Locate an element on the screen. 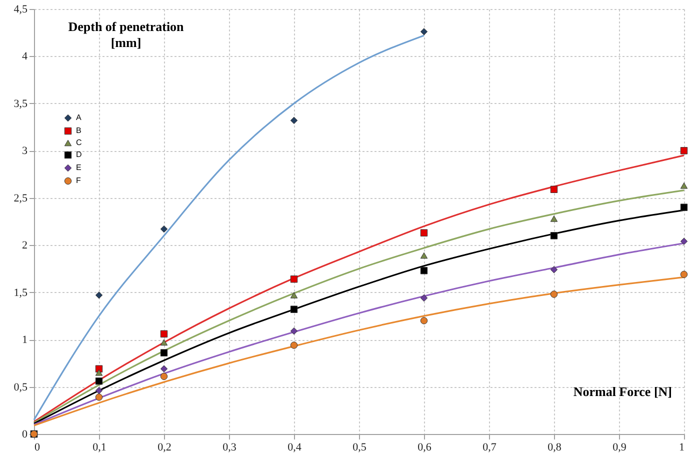 Image resolution: width=696 pixels, height=459 pixels. legend-label: B is located at coordinates (79, 130).